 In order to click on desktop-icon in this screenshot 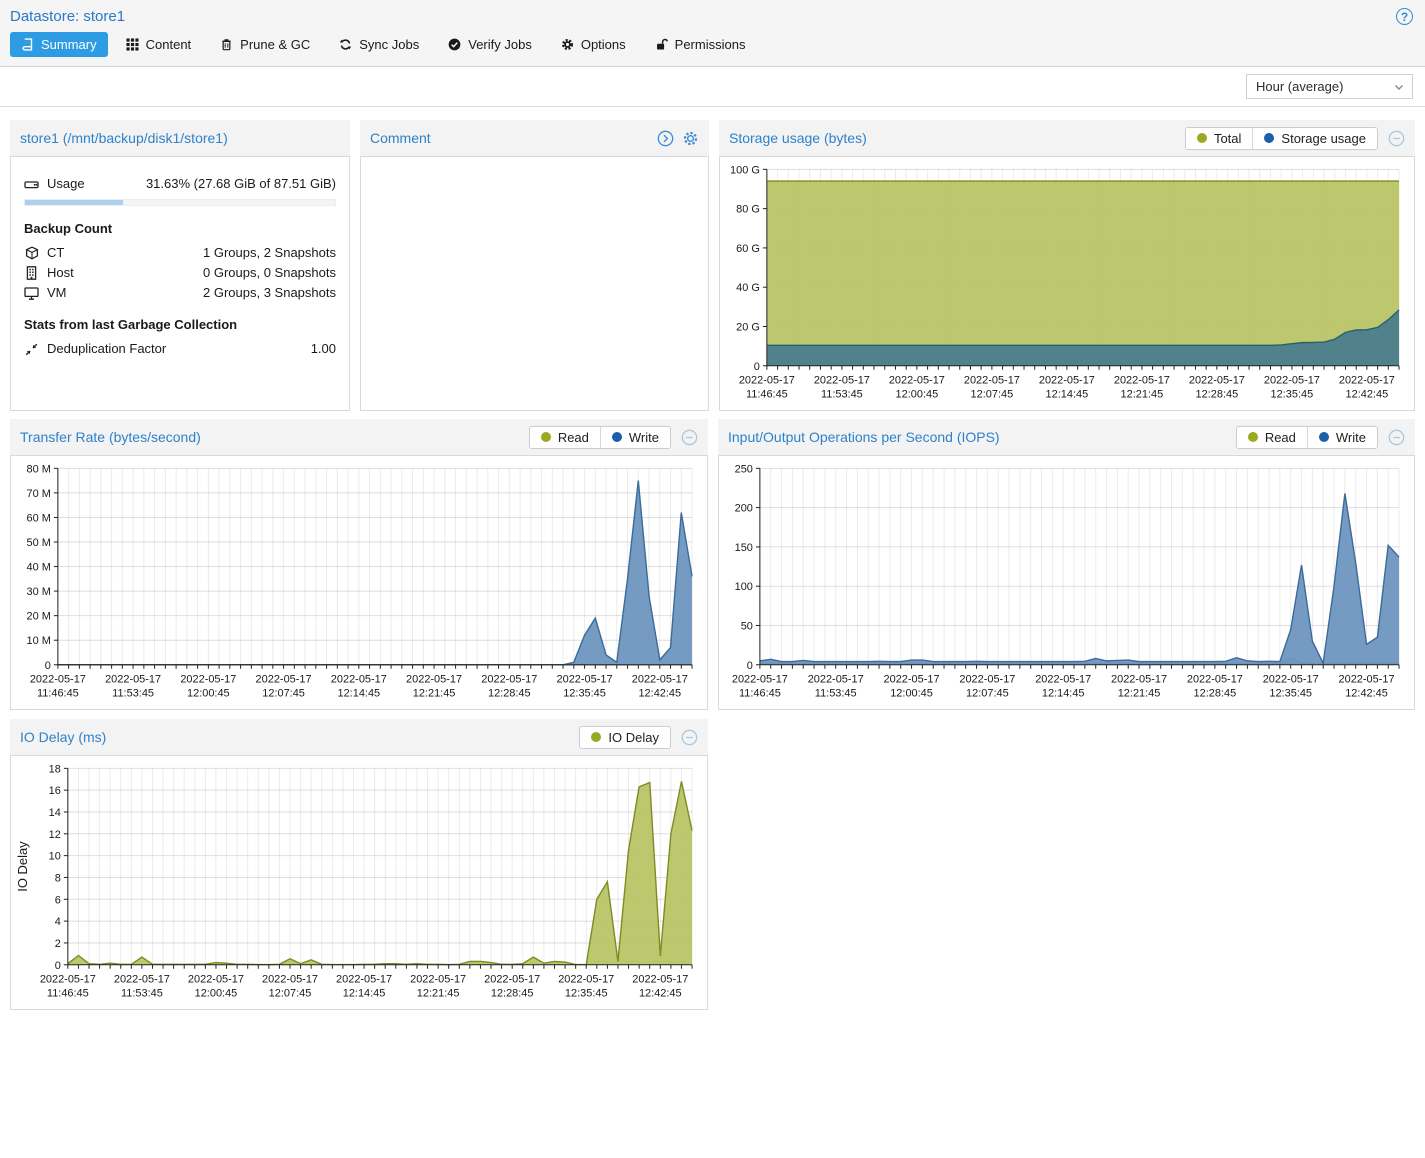, I will do `click(31, 293)`.